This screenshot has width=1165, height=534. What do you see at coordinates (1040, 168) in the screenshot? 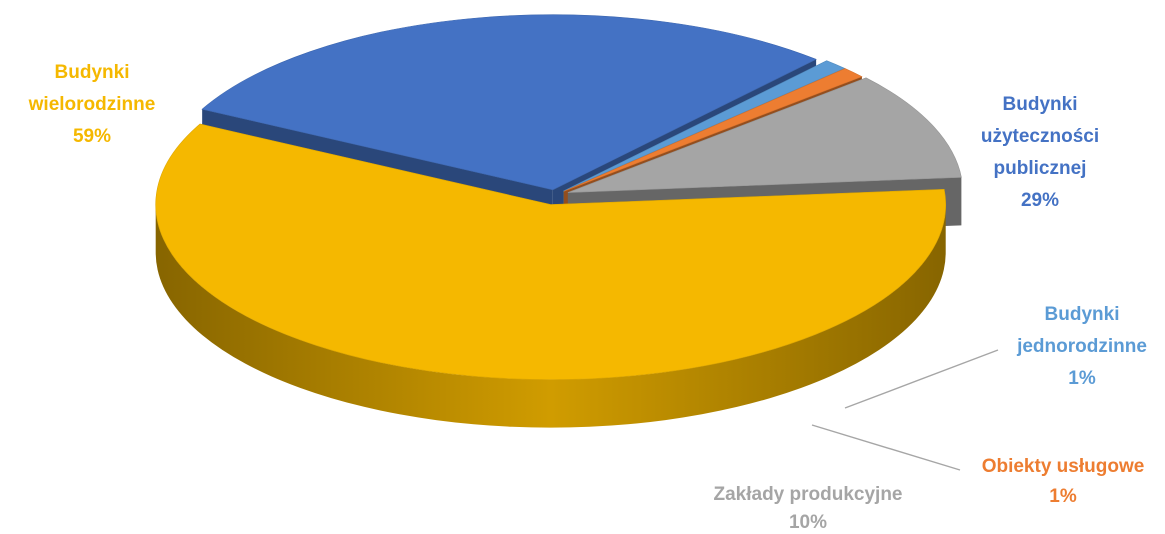
I see `data-label-category: publicznej` at bounding box center [1040, 168].